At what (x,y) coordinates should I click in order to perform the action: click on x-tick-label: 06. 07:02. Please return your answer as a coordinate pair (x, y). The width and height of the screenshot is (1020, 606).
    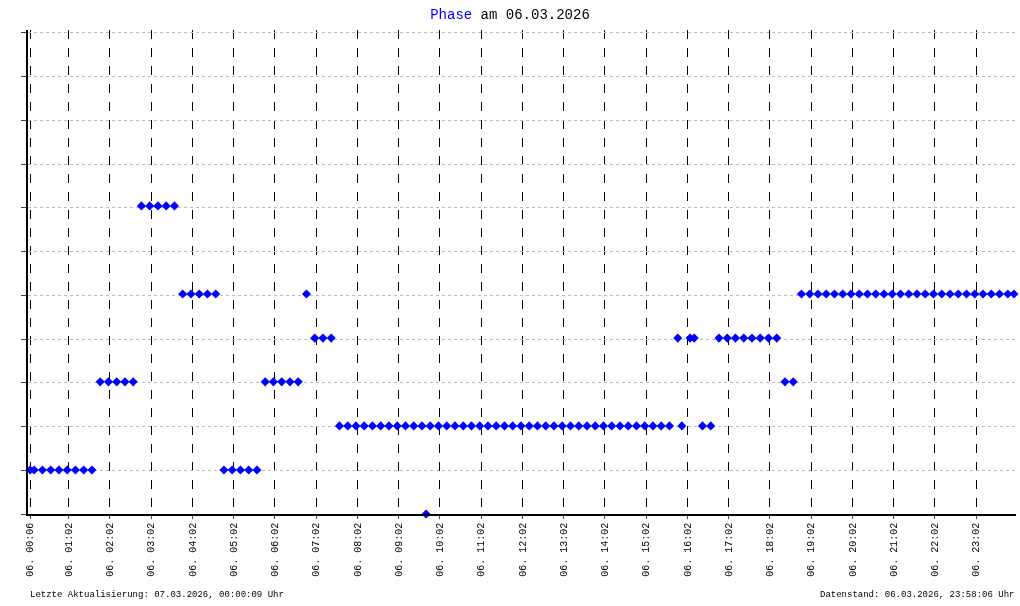
    Looking at the image, I should click on (317, 549).